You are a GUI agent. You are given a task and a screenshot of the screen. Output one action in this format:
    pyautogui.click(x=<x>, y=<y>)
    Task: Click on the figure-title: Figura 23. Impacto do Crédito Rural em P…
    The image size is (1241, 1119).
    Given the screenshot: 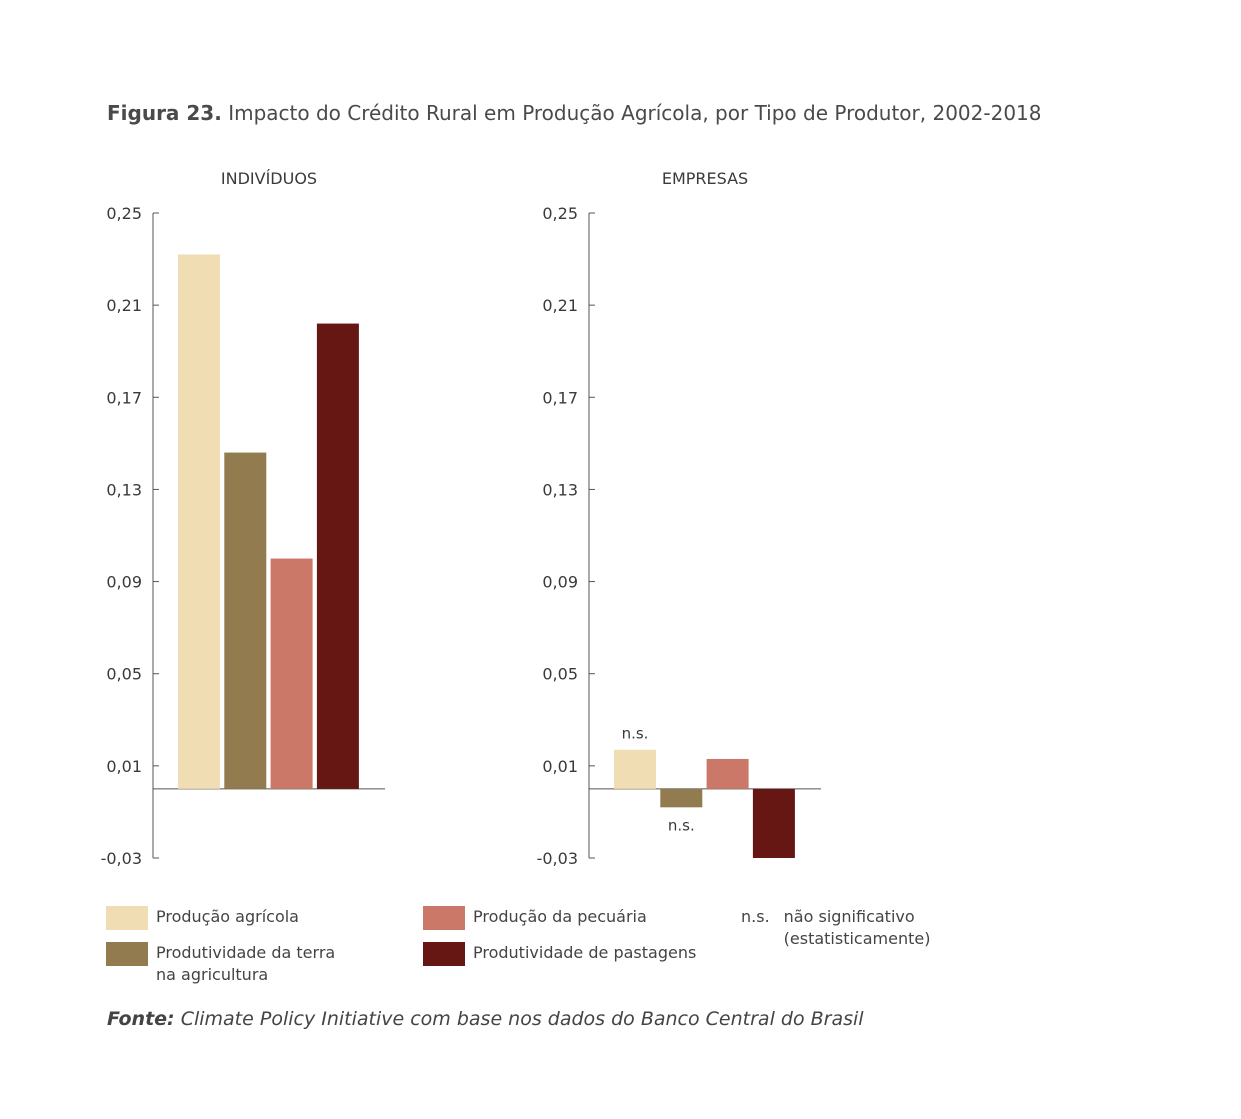 What is the action you would take?
    pyautogui.click(x=574, y=113)
    